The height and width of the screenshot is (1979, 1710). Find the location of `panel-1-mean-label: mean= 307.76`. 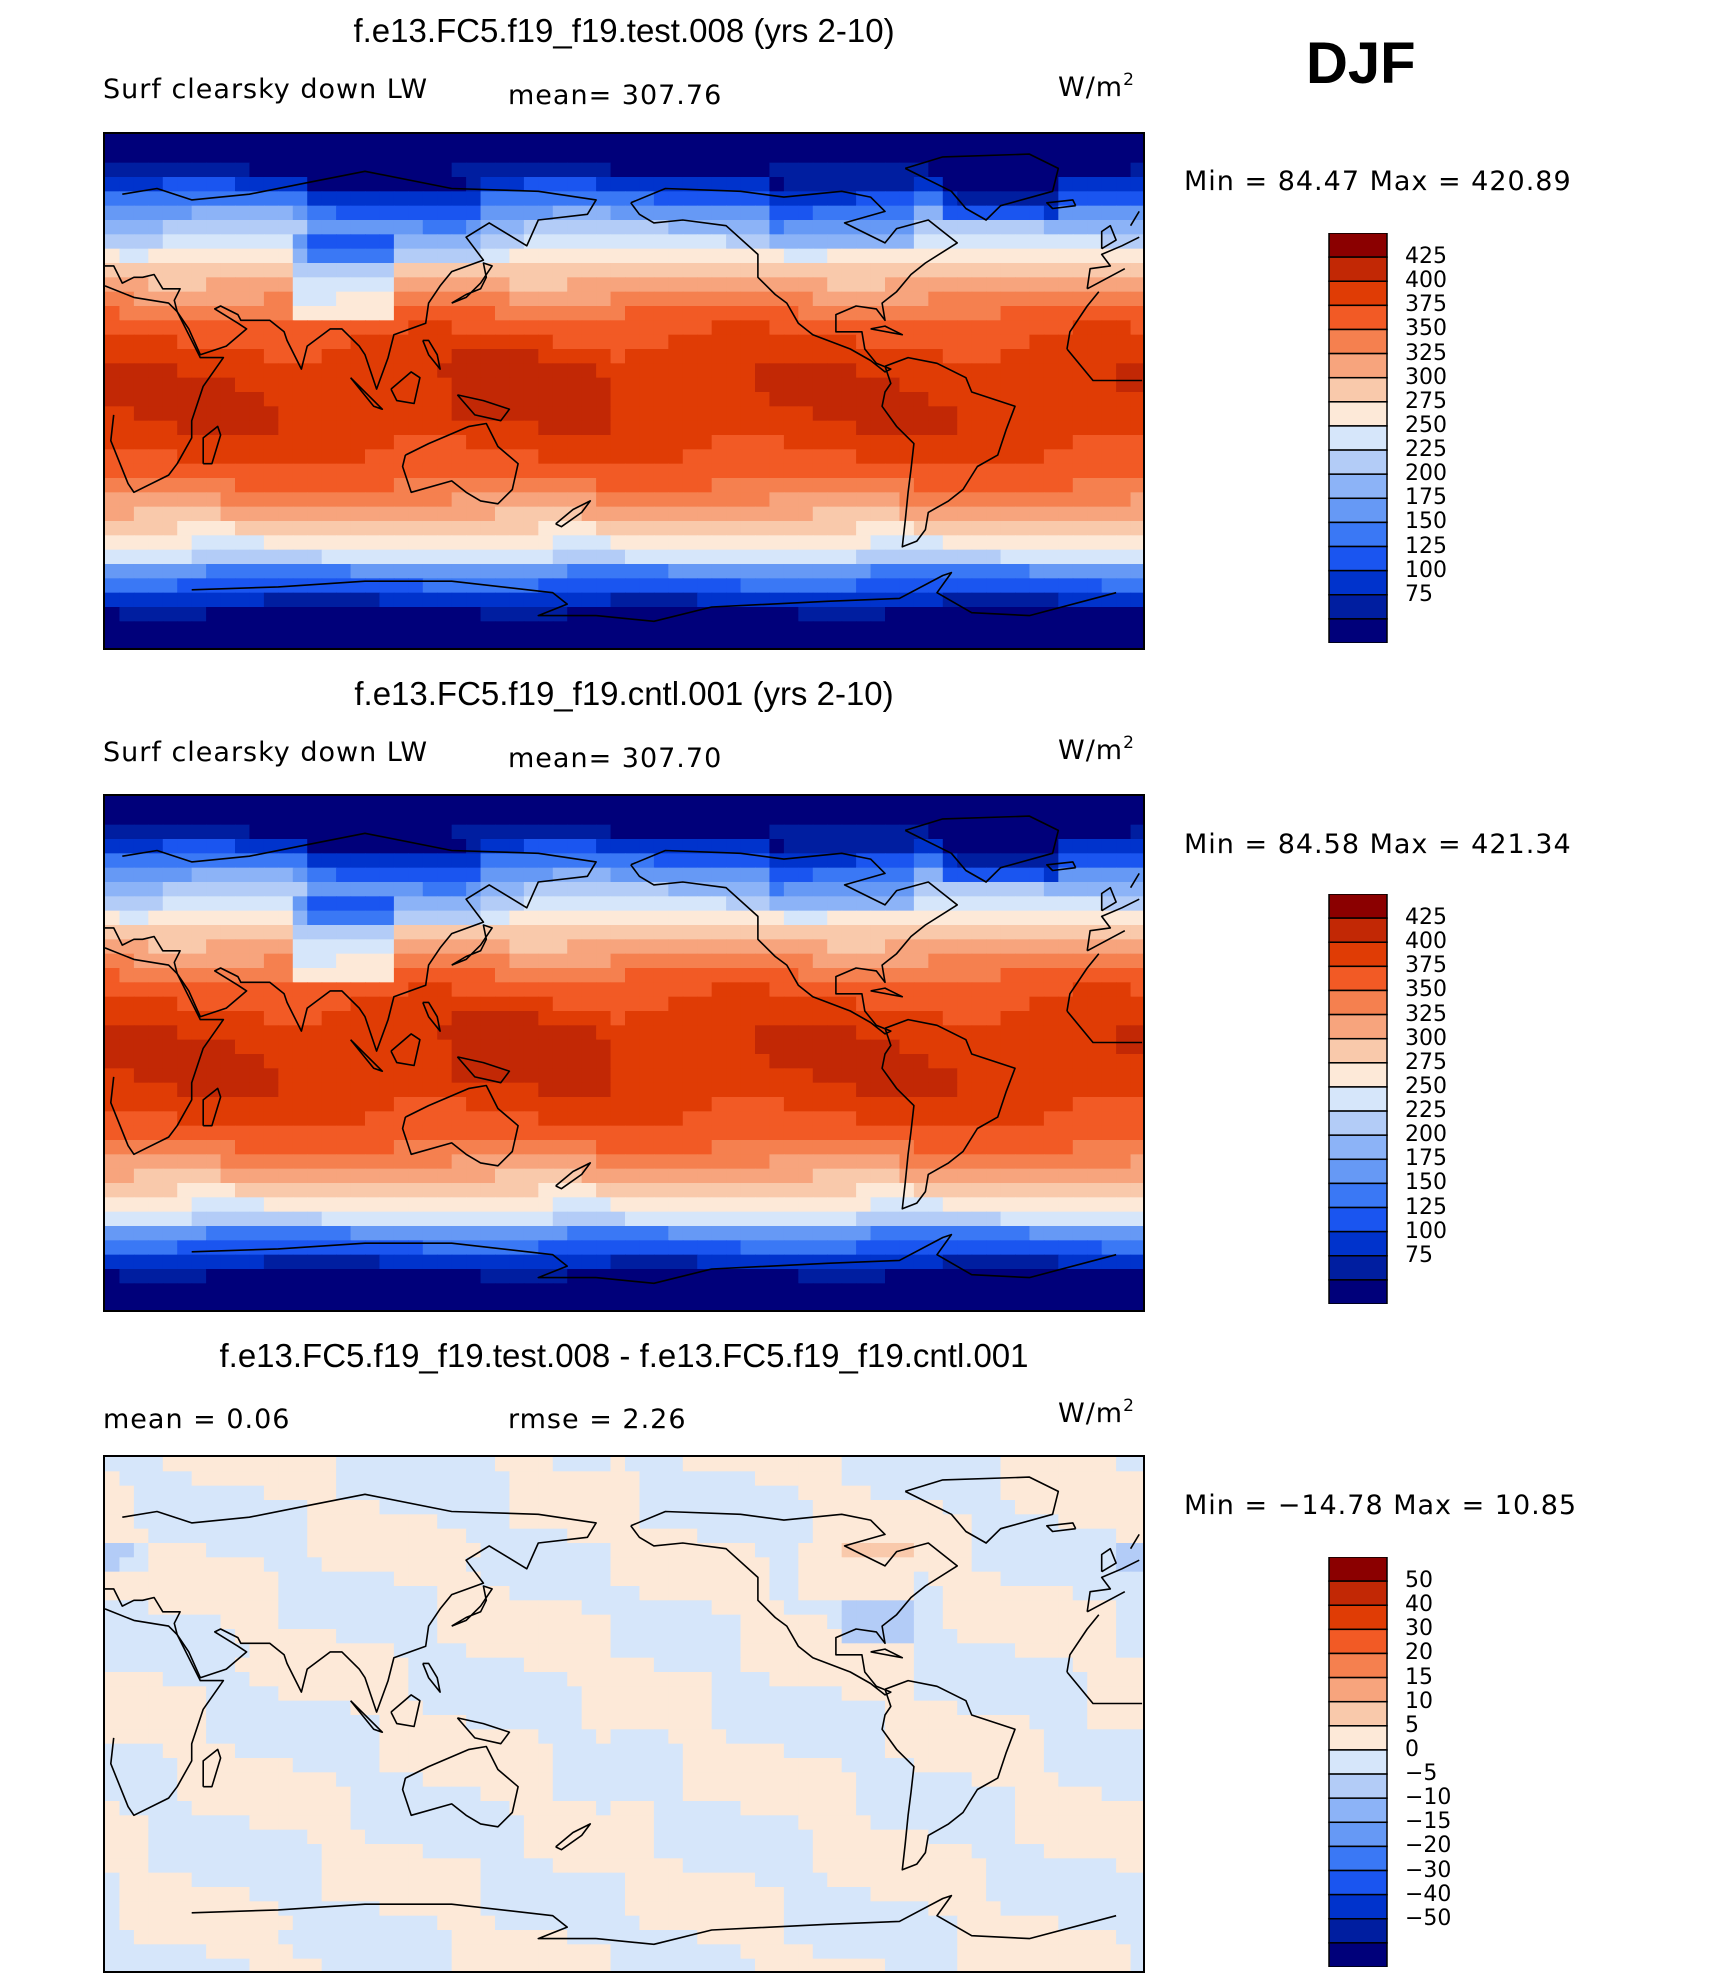

panel-1-mean-label: mean= 307.76 is located at coordinates (615, 95).